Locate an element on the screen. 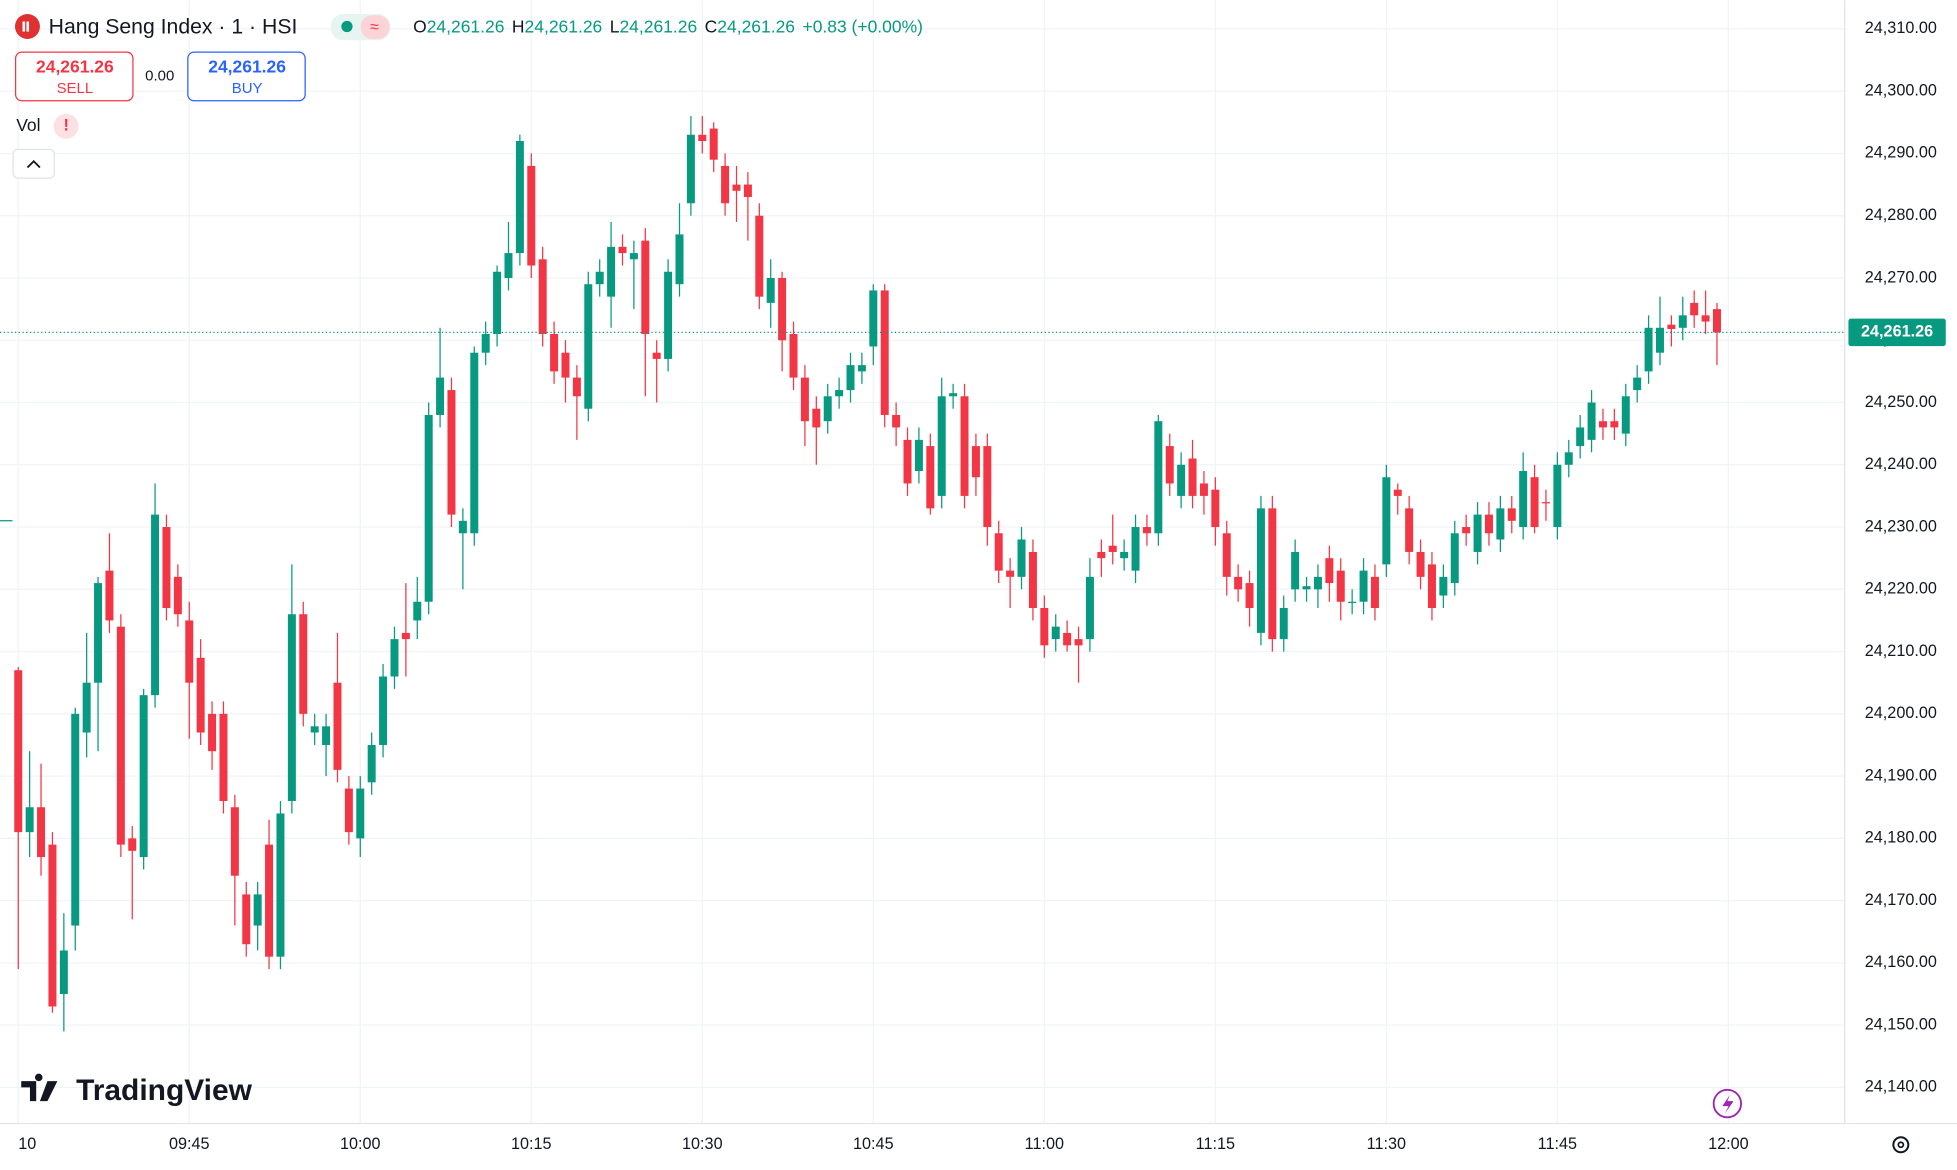 This screenshot has width=1957, height=1170. sell-label: SELL is located at coordinates (75, 88).